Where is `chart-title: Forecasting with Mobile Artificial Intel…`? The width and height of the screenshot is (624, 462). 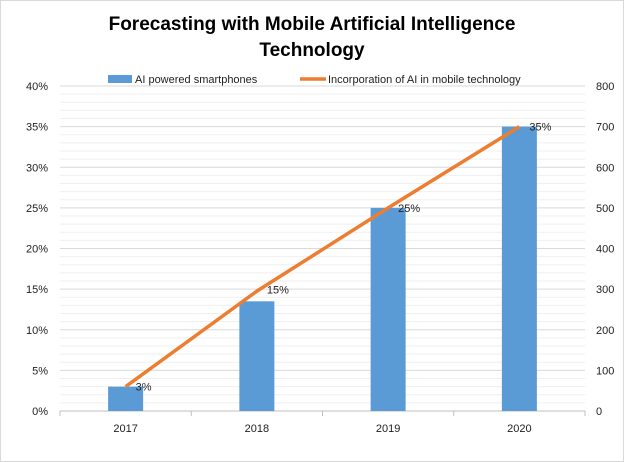 chart-title: Forecasting with Mobile Artificial Intel… is located at coordinates (312, 38).